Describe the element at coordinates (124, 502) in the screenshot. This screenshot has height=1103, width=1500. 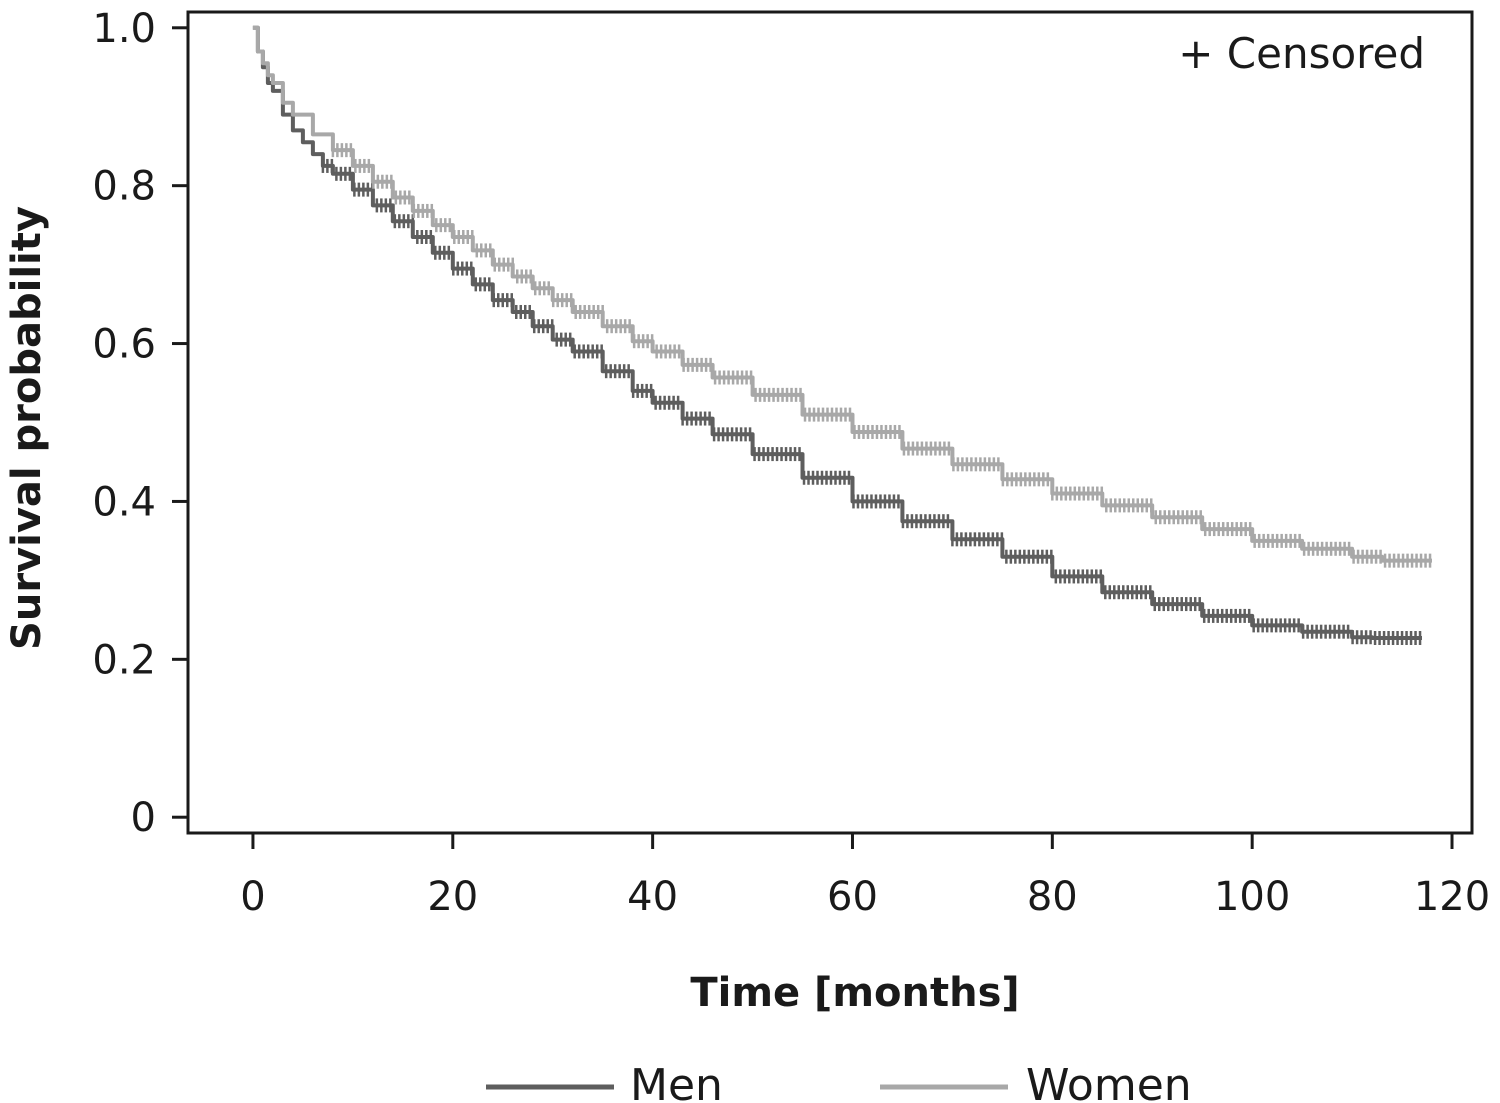
I see `y-tick-label: 0.4` at that location.